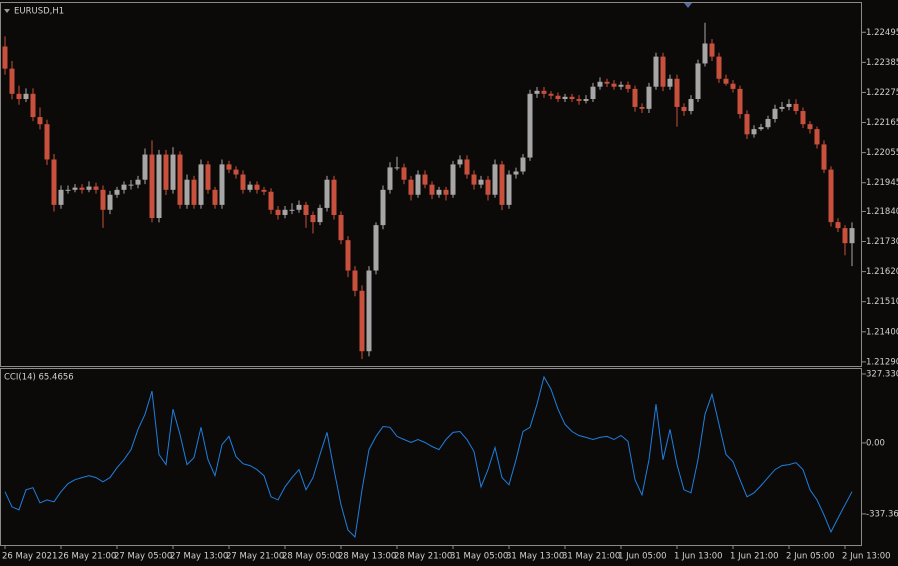 This screenshot has width=898, height=566. I want to click on y-tick-label: 1.22165, so click(882, 123).